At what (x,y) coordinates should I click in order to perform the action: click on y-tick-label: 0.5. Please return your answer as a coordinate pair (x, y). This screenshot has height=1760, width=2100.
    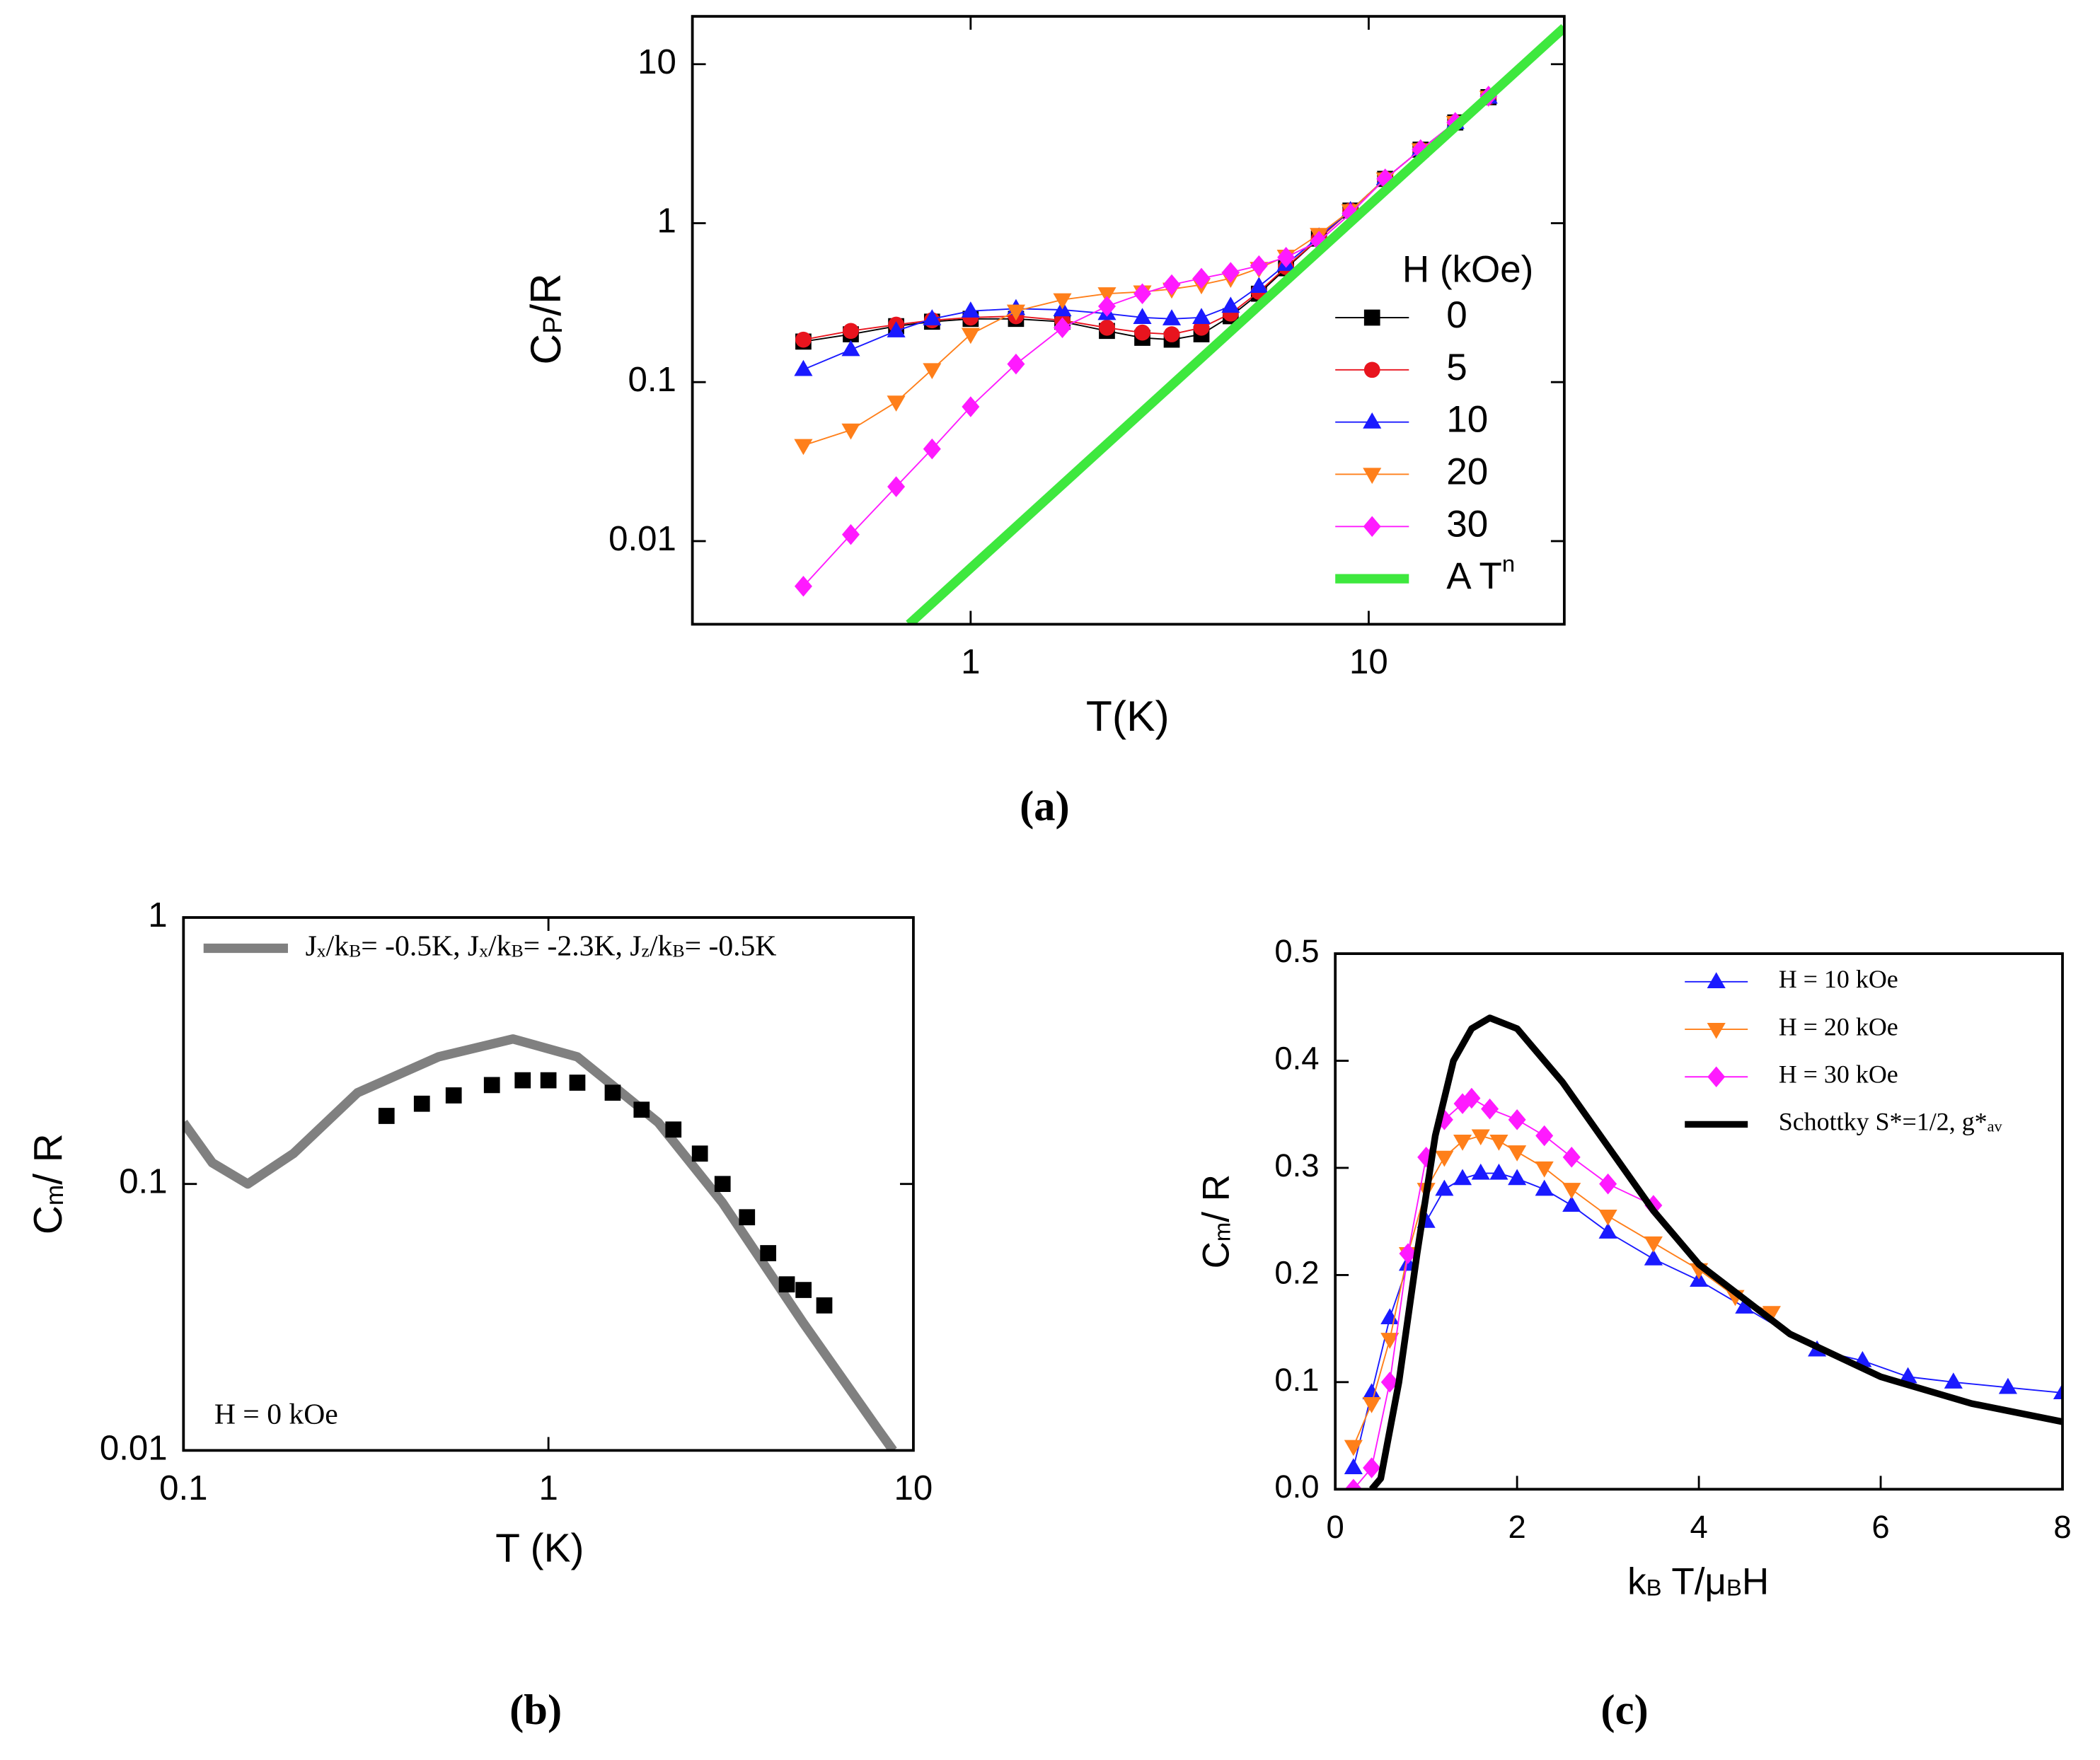
    Looking at the image, I should click on (1296, 951).